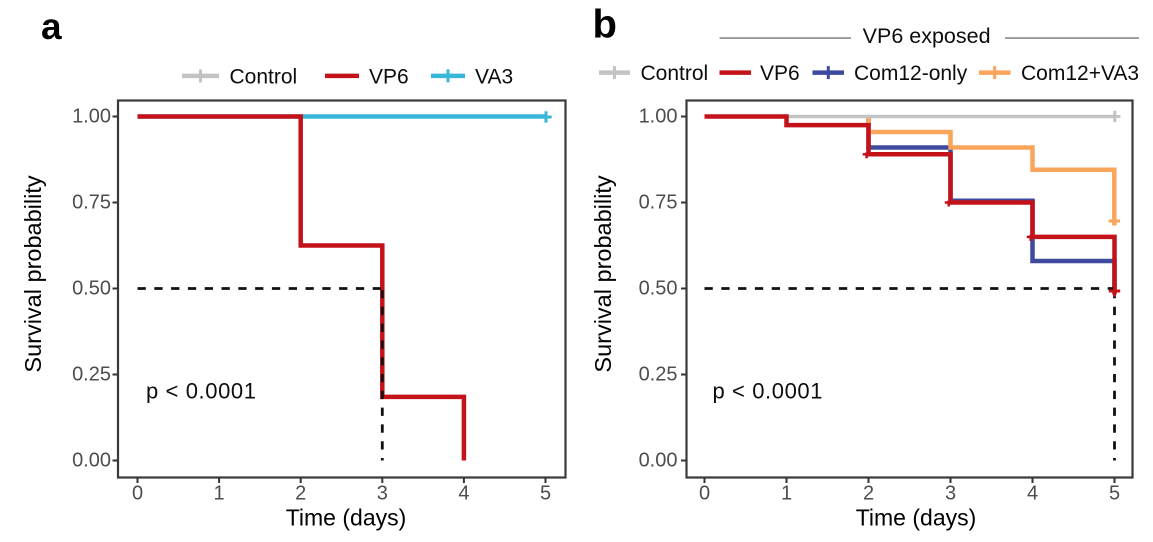 Image resolution: width=1153 pixels, height=542 pixels. I want to click on svg-text: Com12-only, so click(911, 73).